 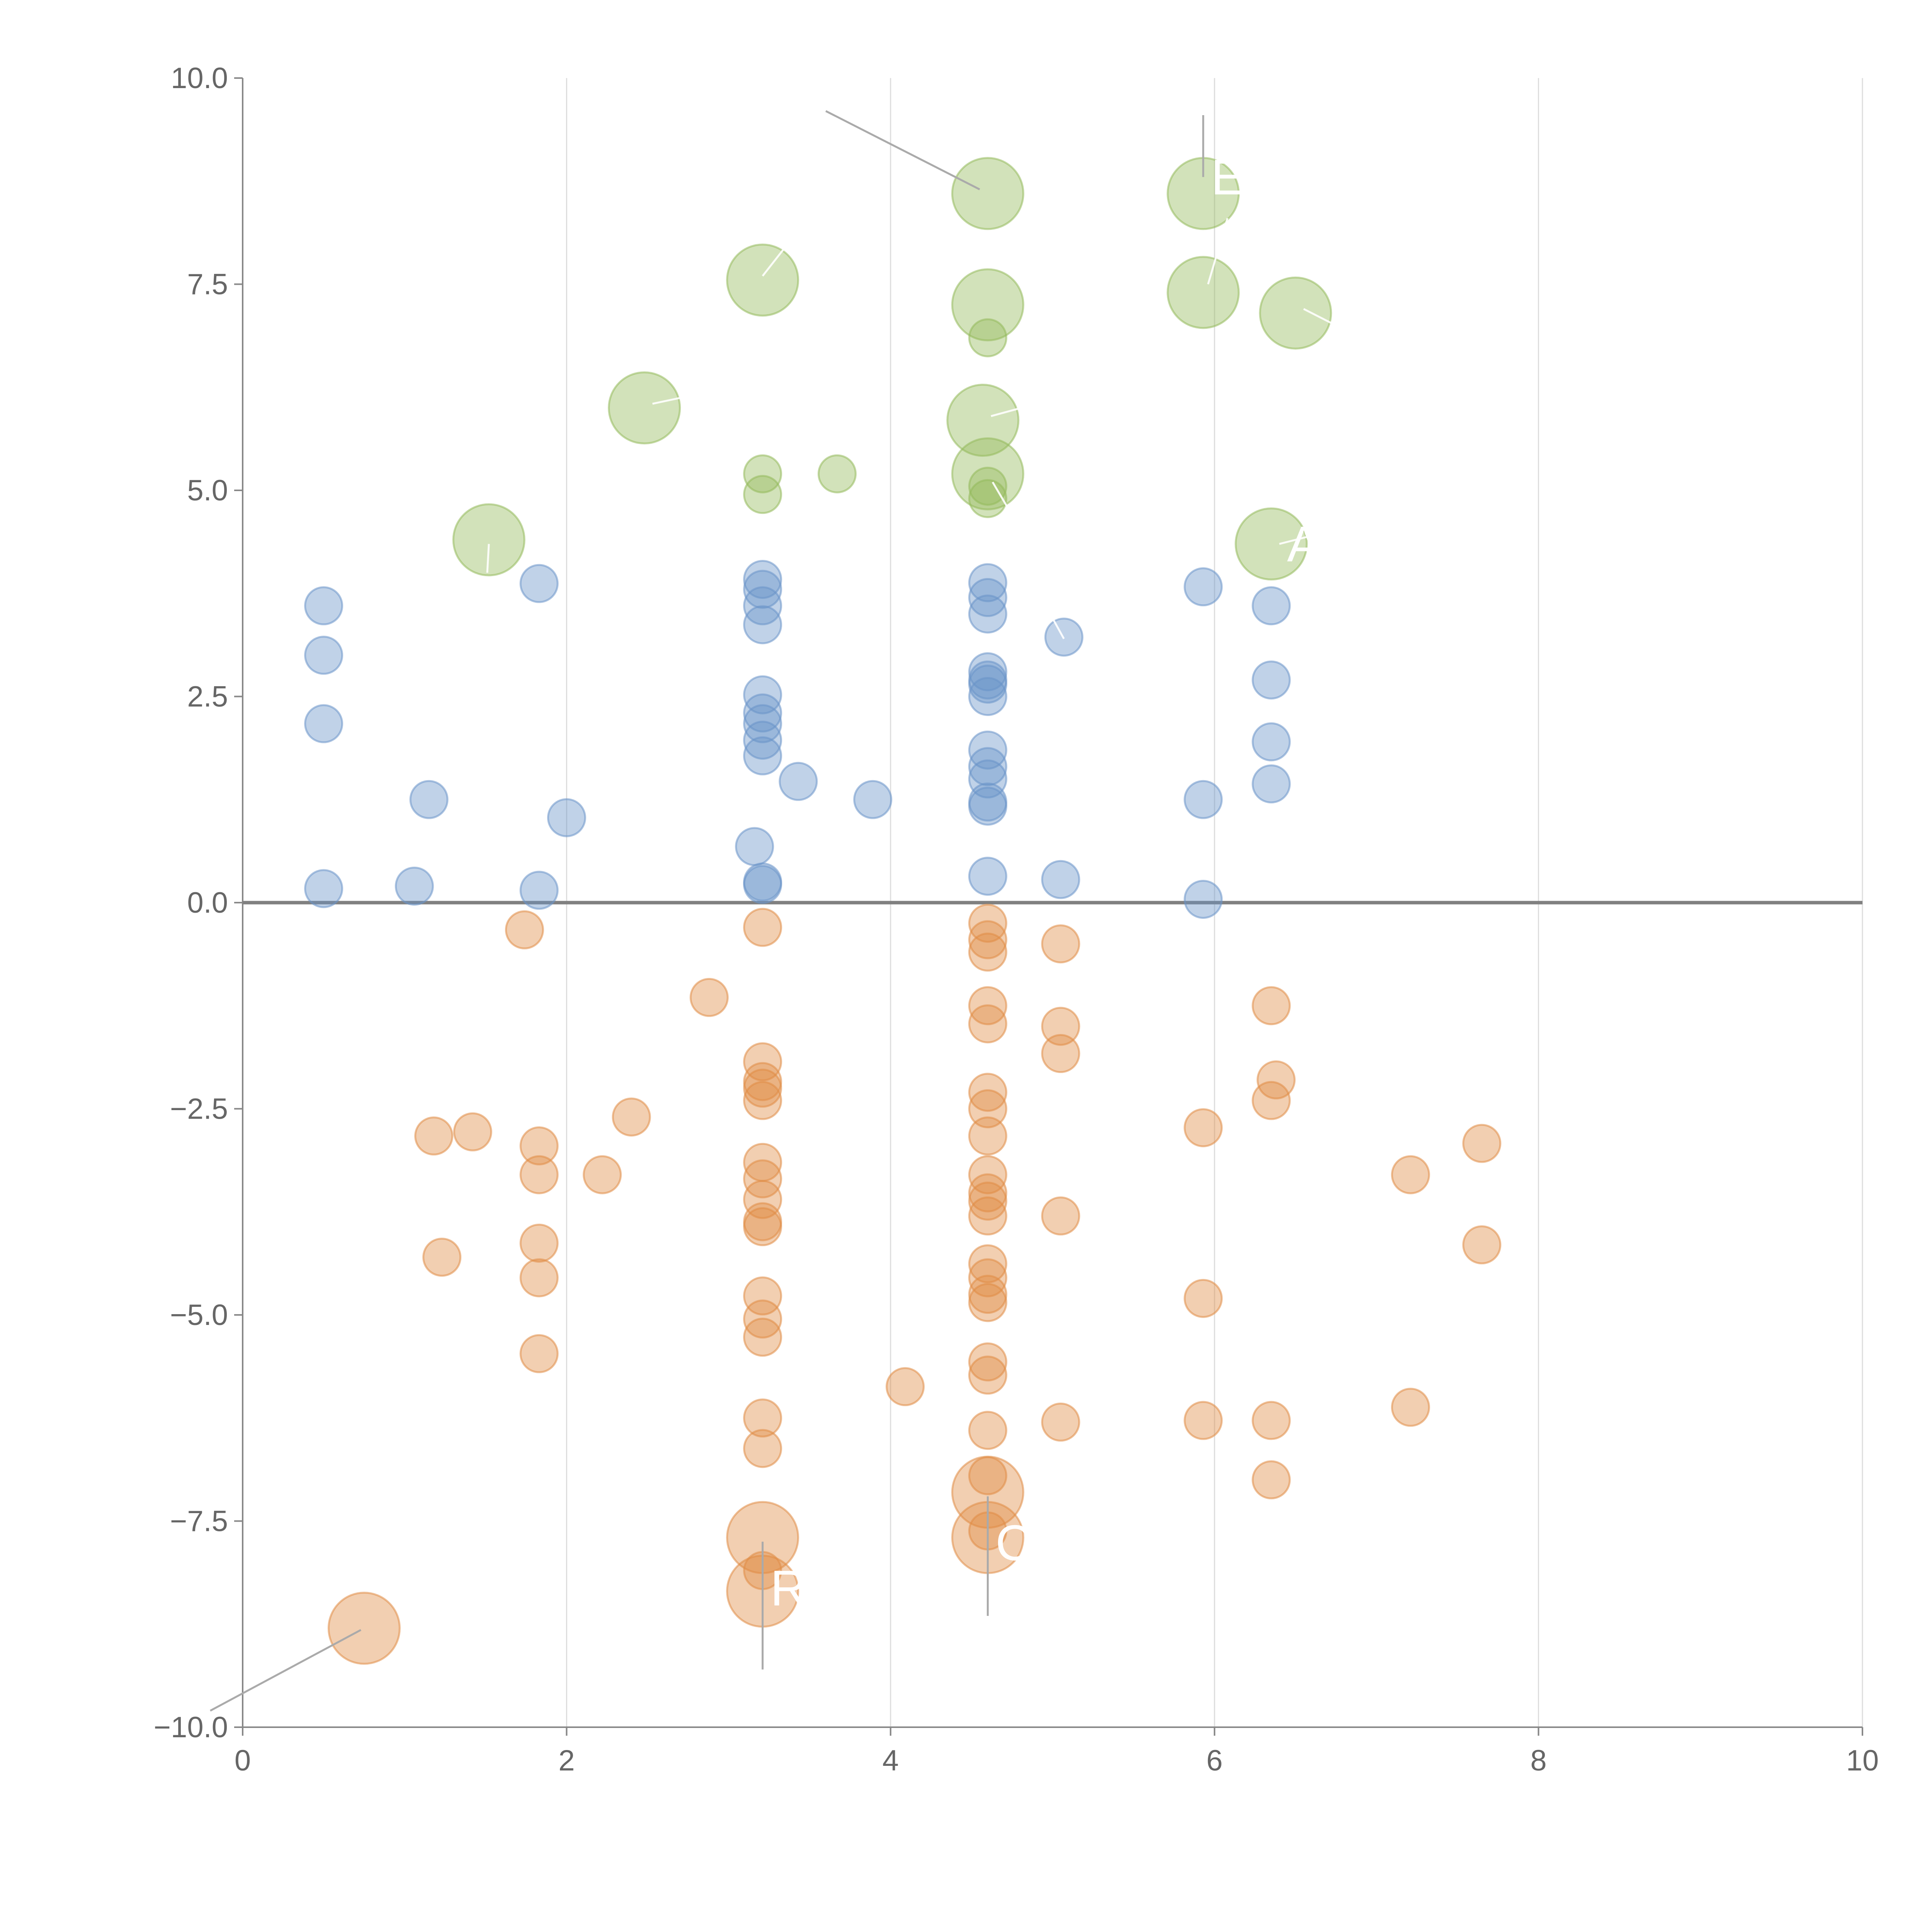 I want to click on x-tick-label: 10, so click(x=1863, y=1760).